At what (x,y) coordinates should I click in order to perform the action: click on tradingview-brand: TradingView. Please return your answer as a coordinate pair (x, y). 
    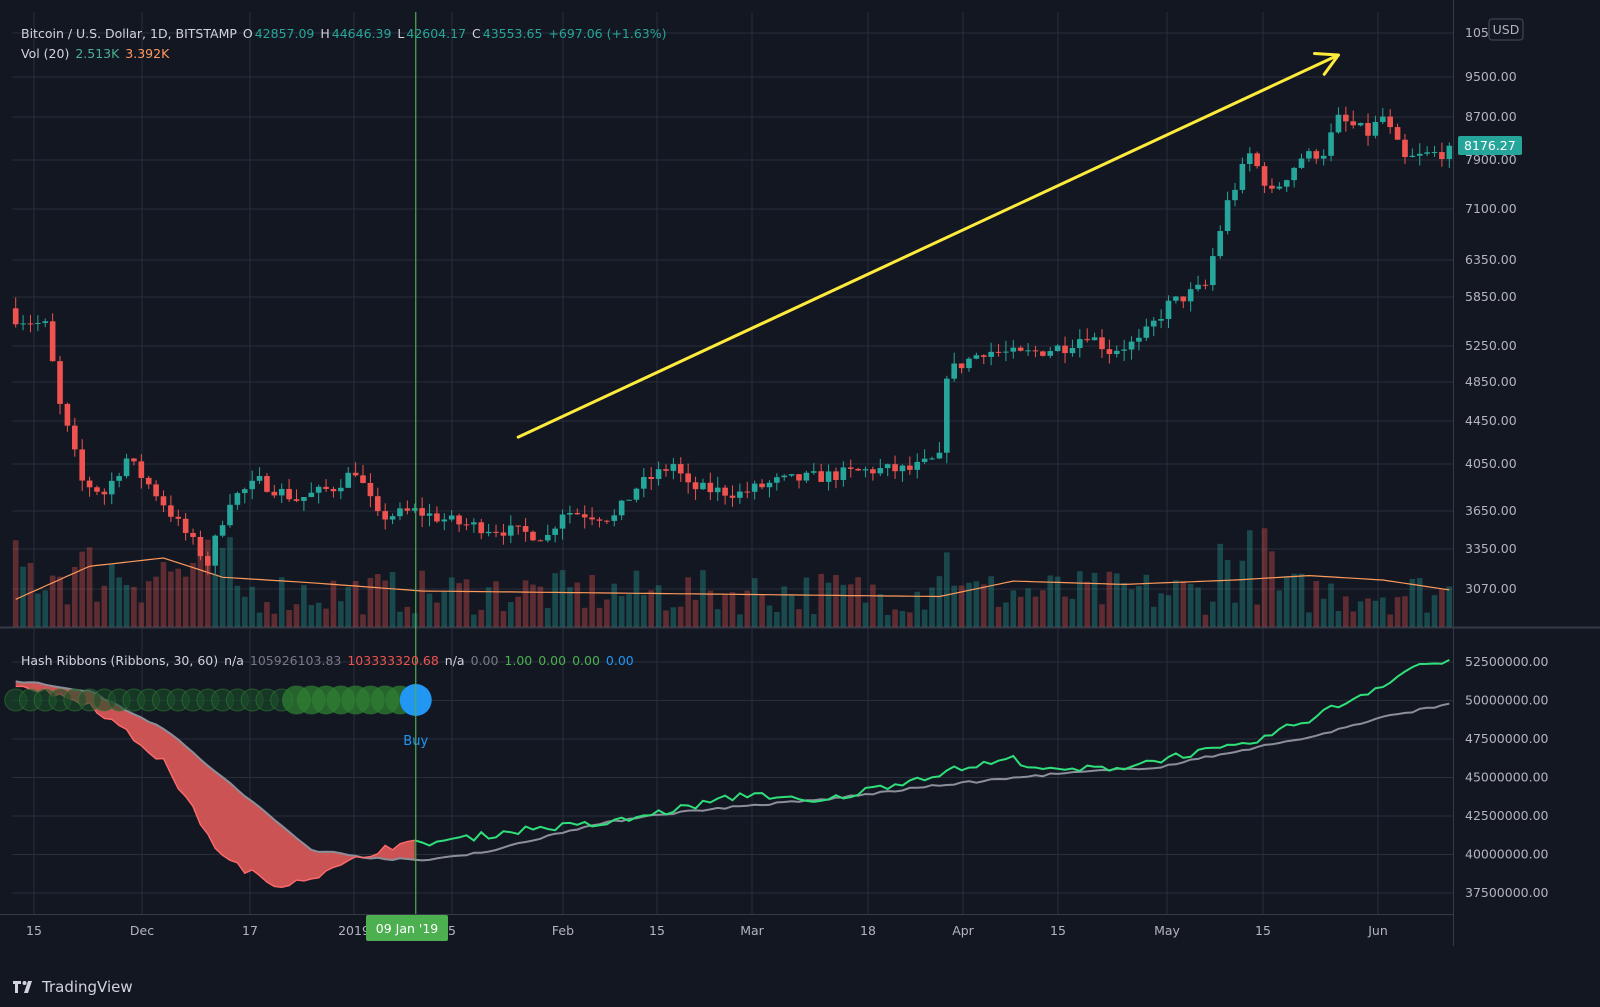
    Looking at the image, I should click on (87, 987).